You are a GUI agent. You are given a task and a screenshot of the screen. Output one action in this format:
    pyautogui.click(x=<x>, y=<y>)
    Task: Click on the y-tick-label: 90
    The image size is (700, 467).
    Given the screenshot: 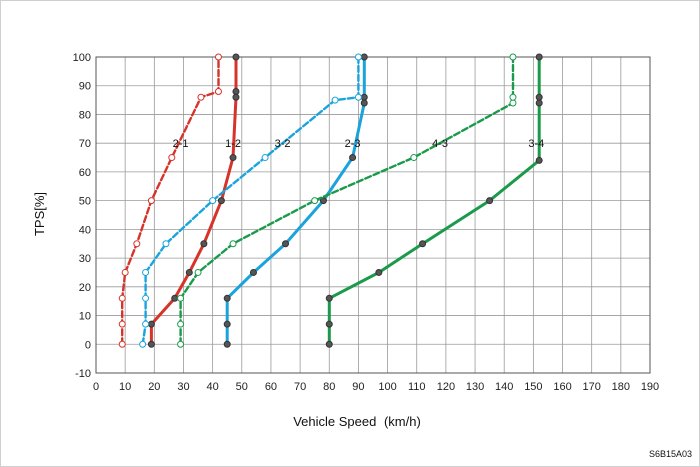 What is the action you would take?
    pyautogui.click(x=85, y=87)
    